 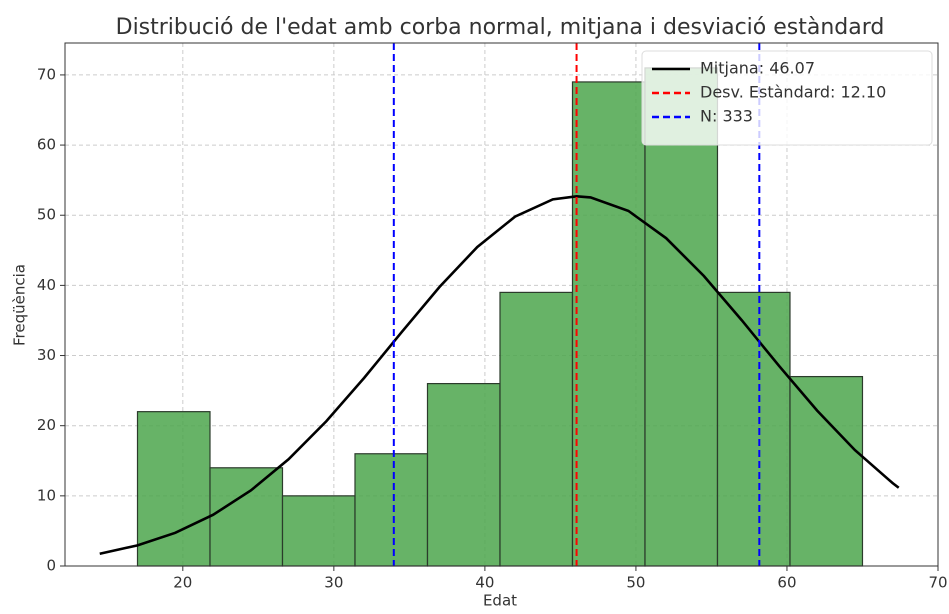 What do you see at coordinates (46, 145) in the screenshot?
I see `y-tick-label: 60` at bounding box center [46, 145].